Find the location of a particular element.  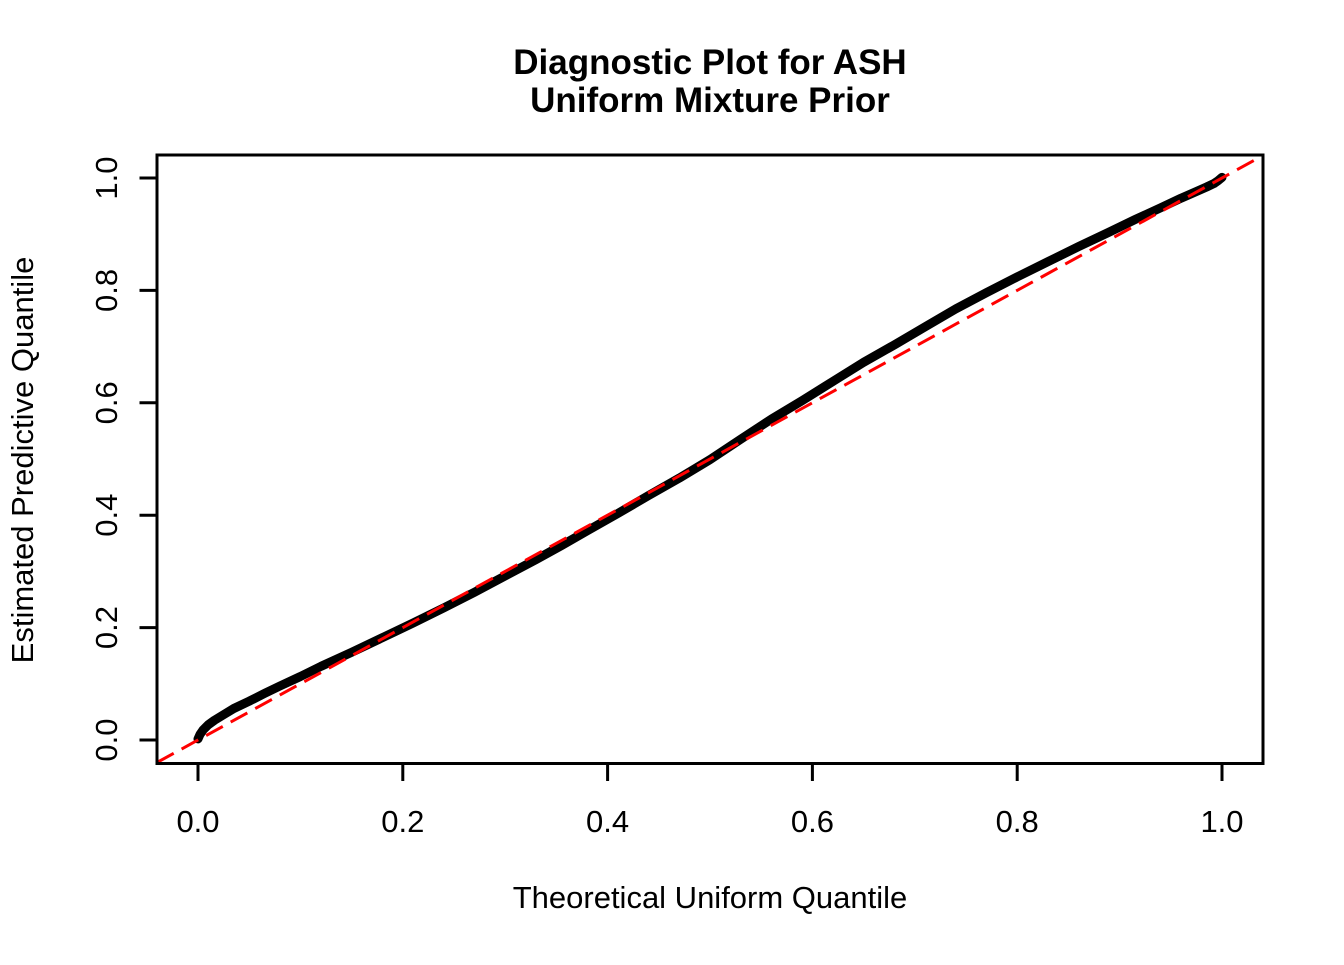

x-tick-label: 0.2 is located at coordinates (402, 821).